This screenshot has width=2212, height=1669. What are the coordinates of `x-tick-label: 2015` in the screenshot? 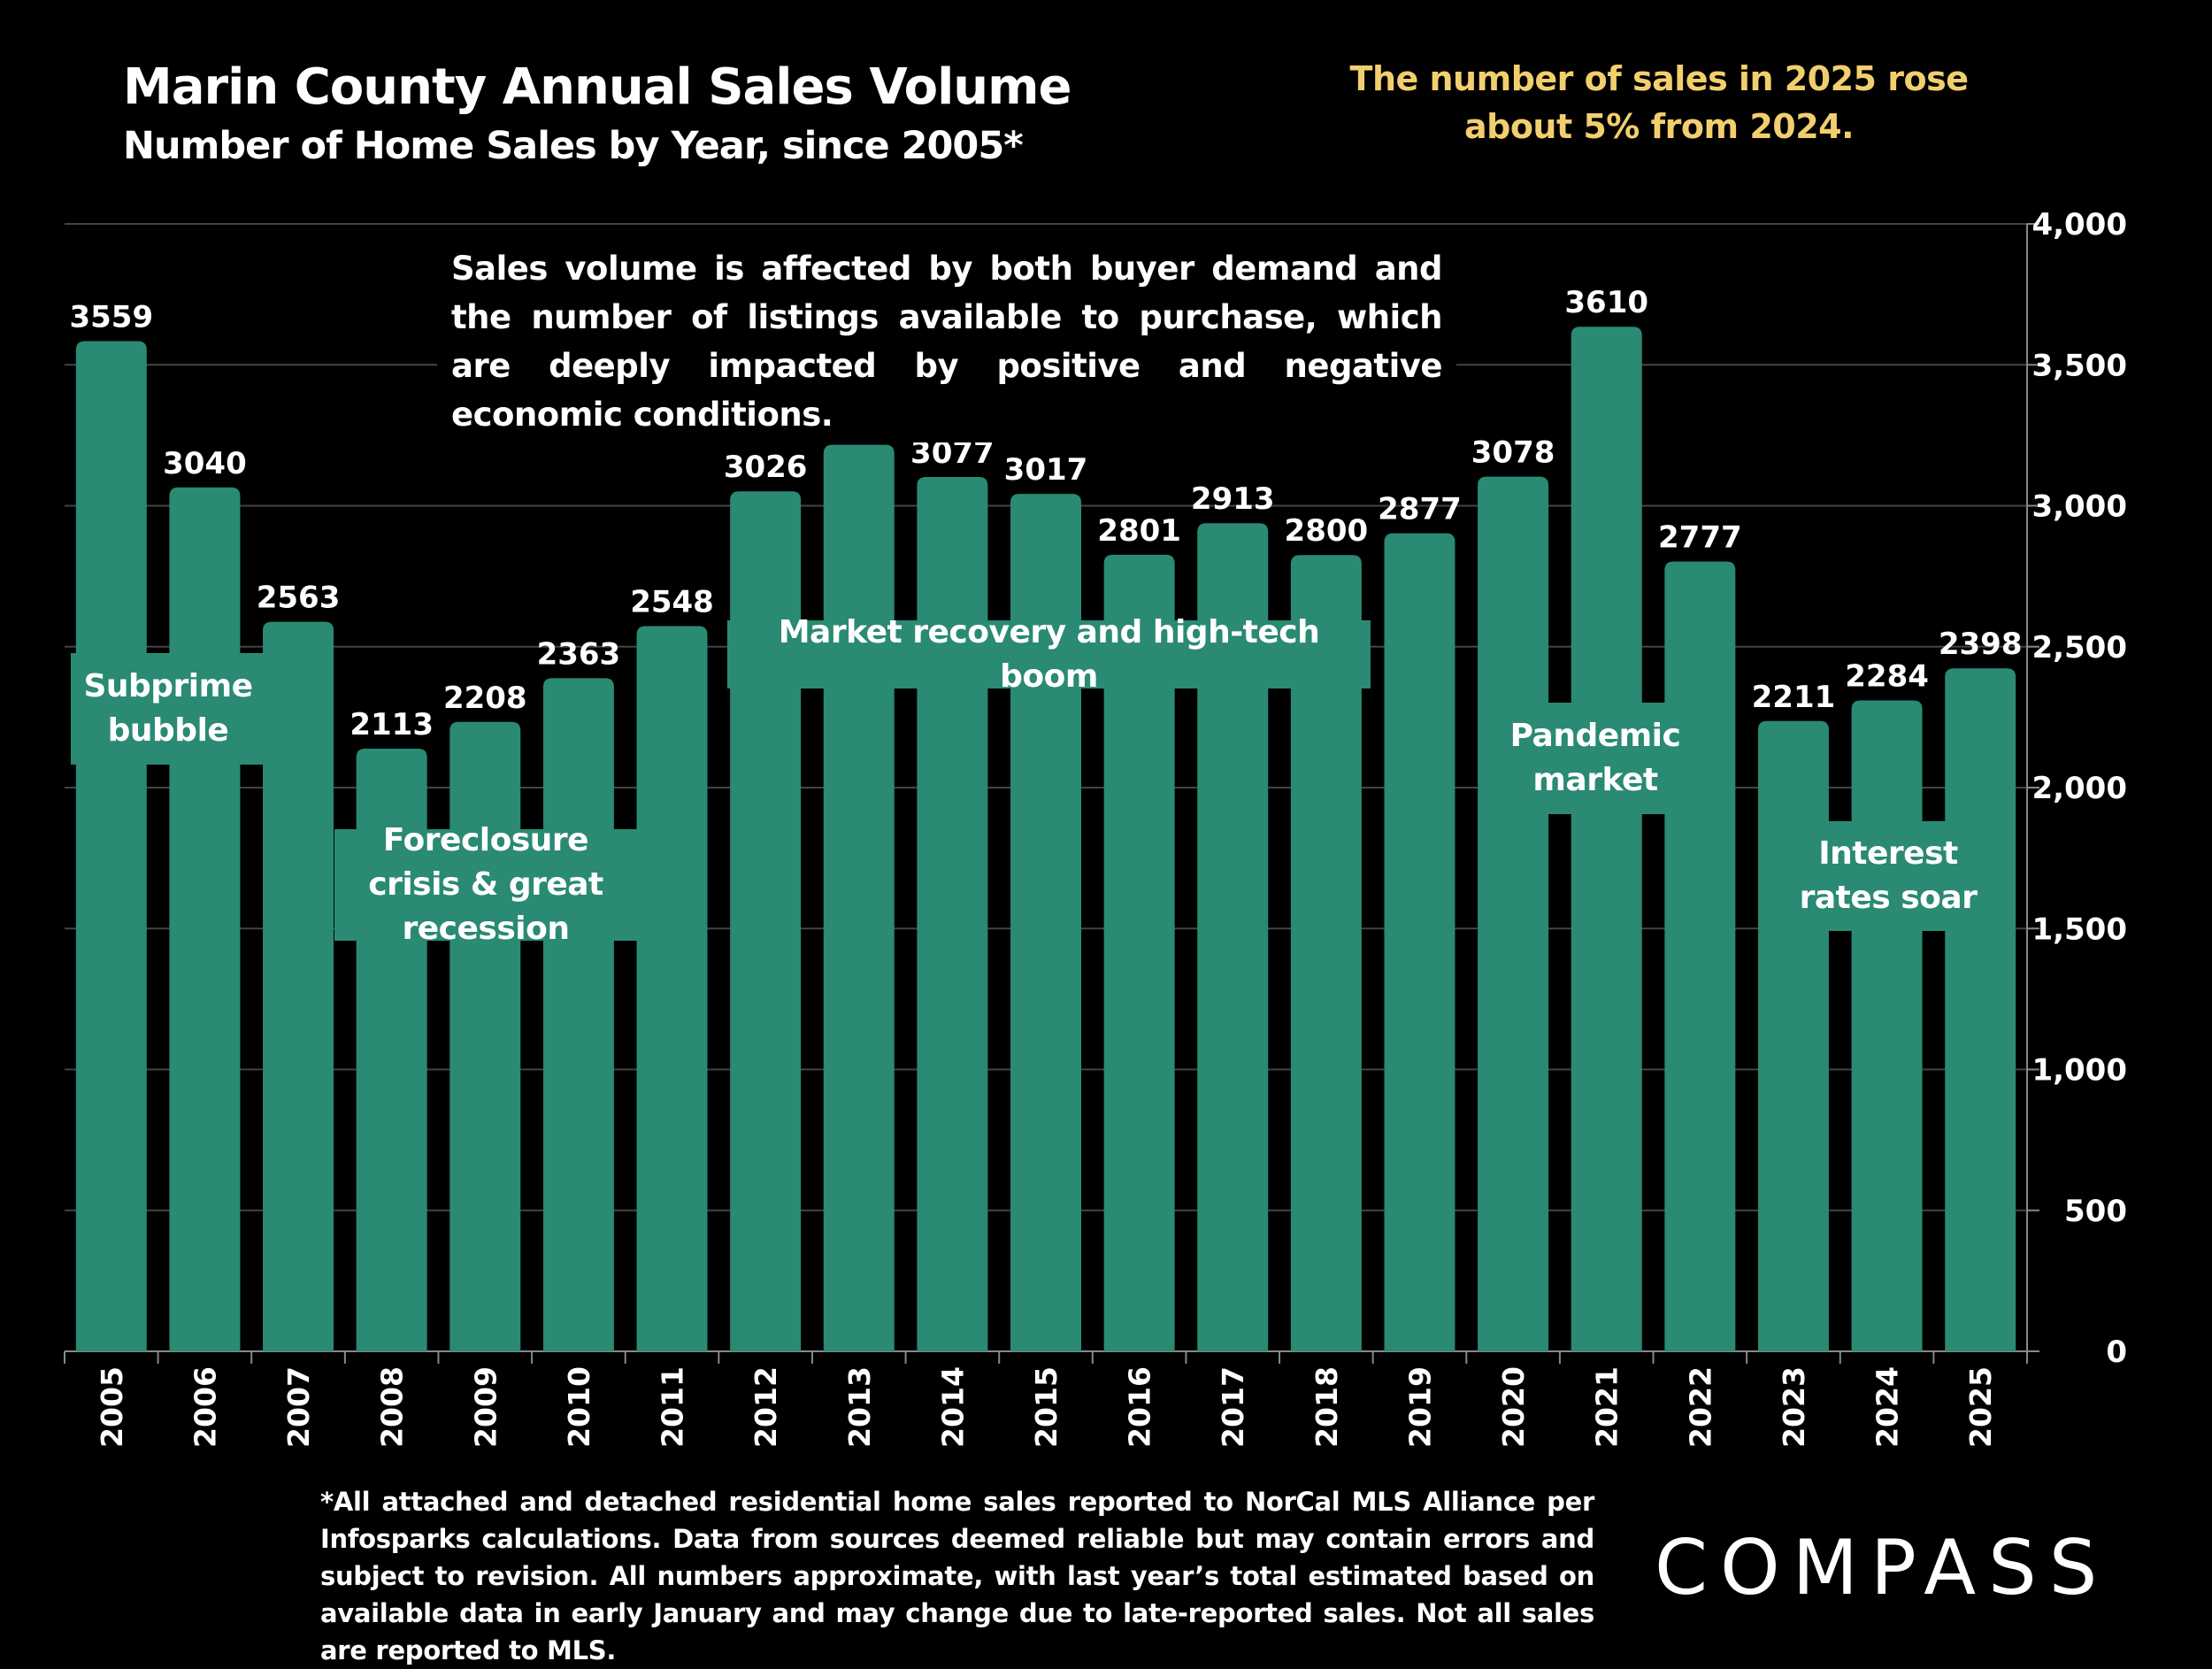 It's located at (1046, 1407).